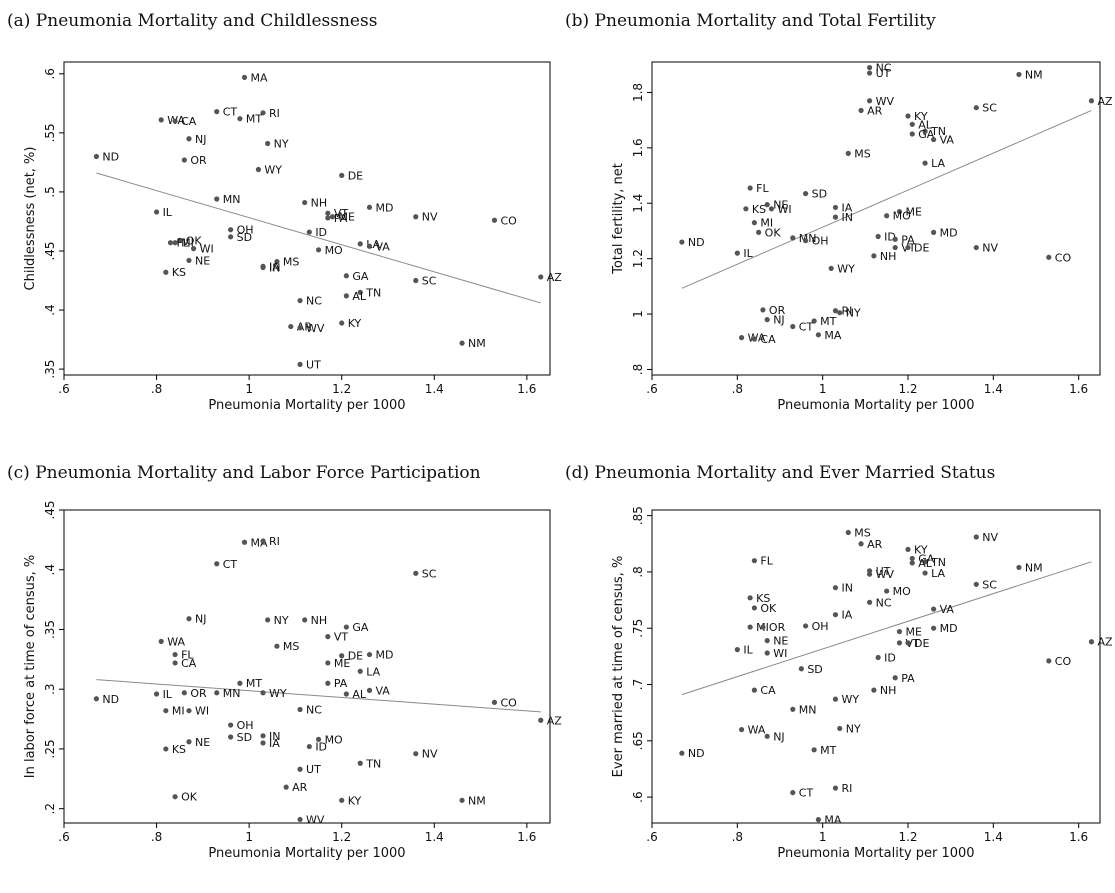 This screenshot has width=1115, height=893. I want to click on point-label-nc: NC, so click(314, 710).